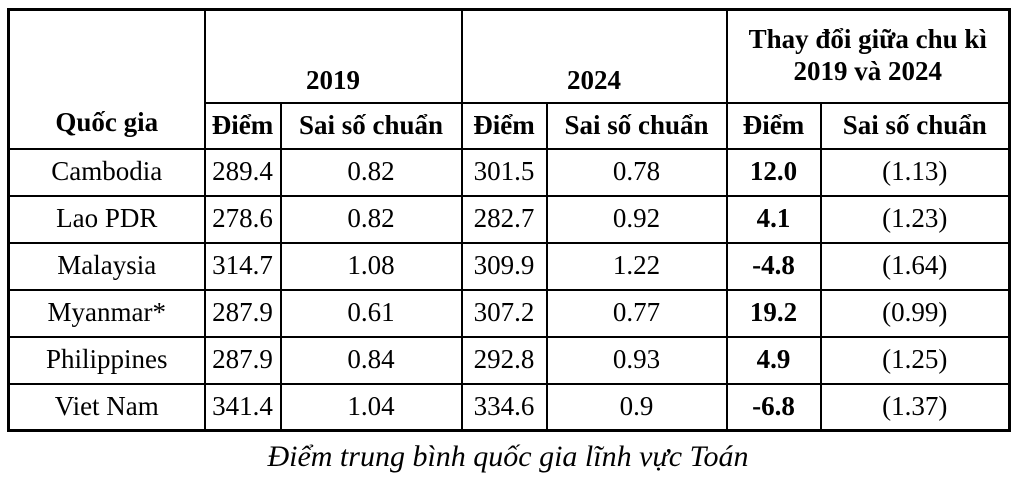 The image size is (1016, 488). Describe the element at coordinates (242, 266) in the screenshot. I see `score-2019-cell: 314.7` at that location.